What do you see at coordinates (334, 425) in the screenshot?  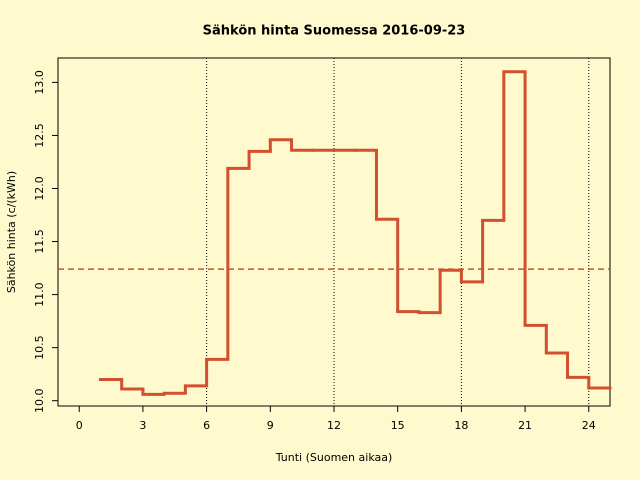 I see `x-tick-label: 12` at bounding box center [334, 425].